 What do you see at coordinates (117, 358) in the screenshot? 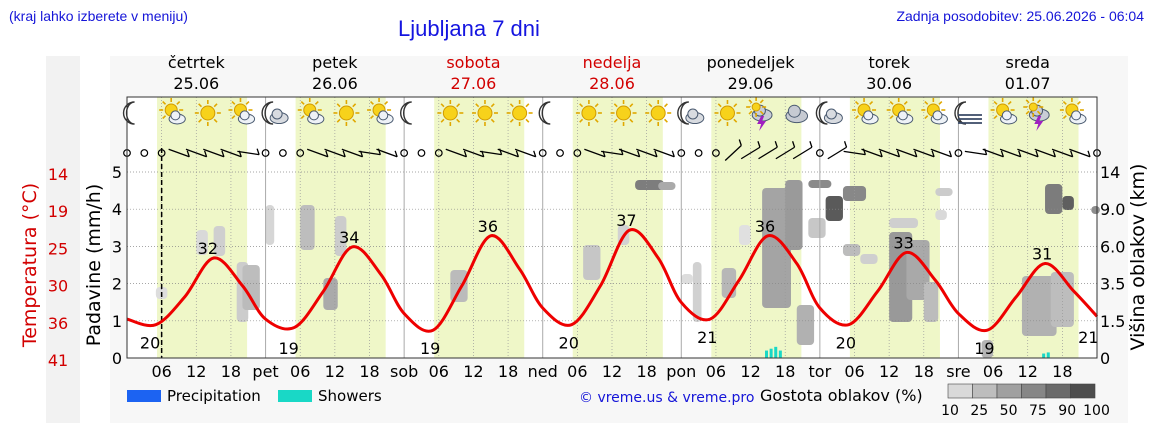
I see `precip-tick: 0` at bounding box center [117, 358].